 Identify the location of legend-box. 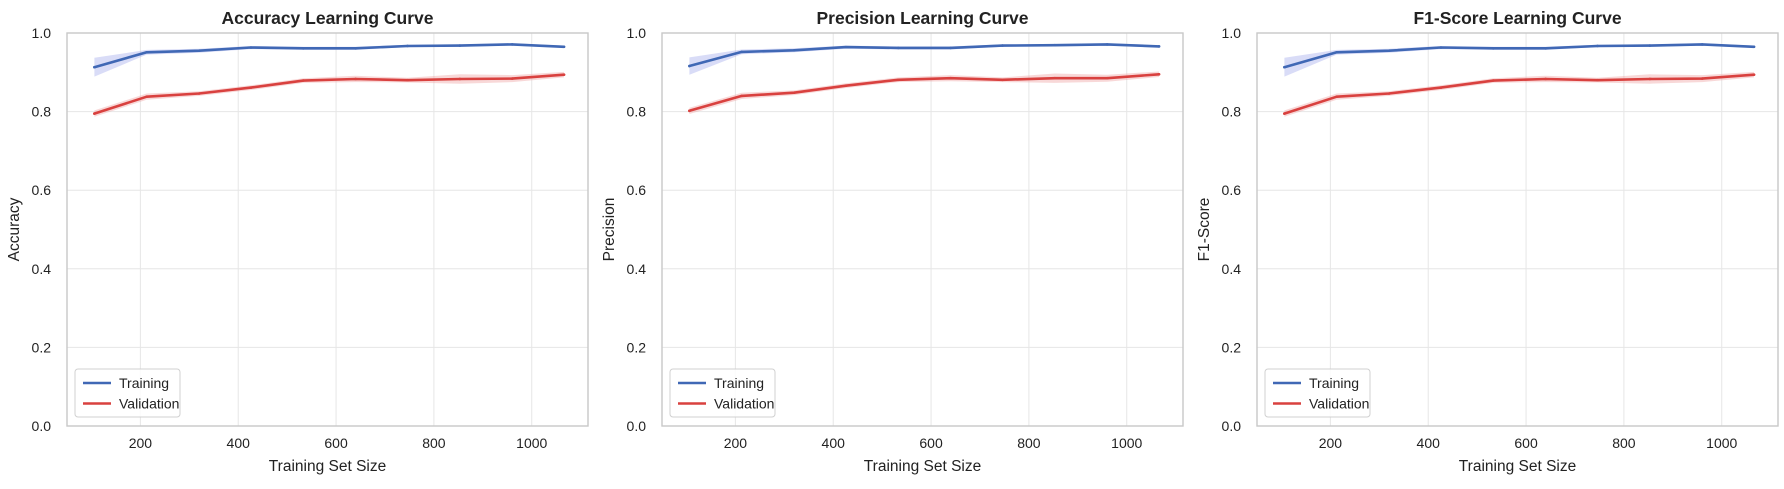
(127, 393).